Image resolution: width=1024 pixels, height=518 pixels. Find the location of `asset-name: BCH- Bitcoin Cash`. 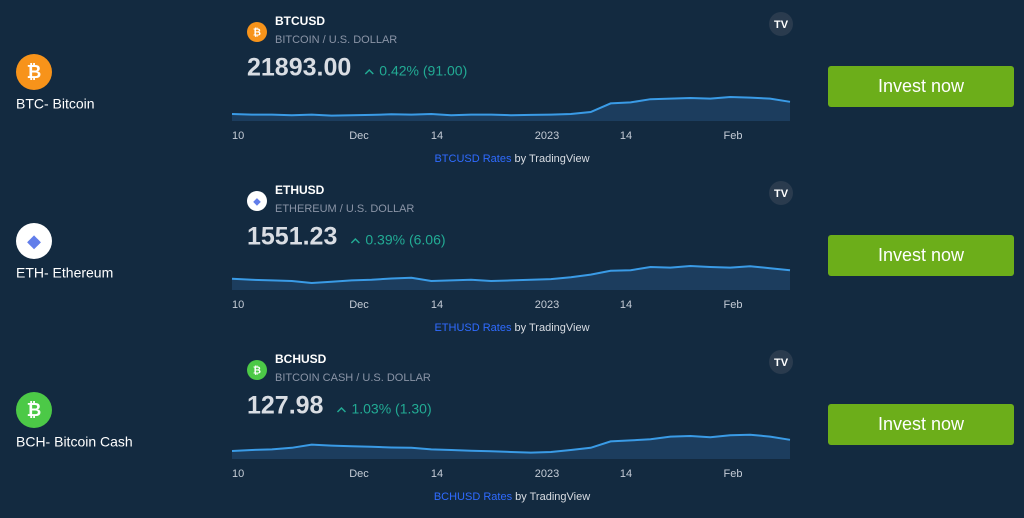

asset-name: BCH- Bitcoin Cash is located at coordinates (74, 442).